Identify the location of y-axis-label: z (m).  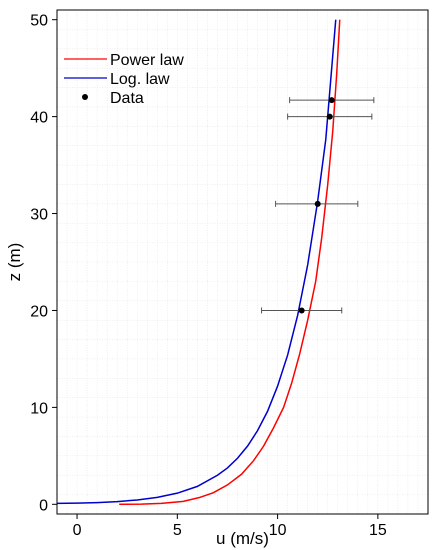
(14, 262).